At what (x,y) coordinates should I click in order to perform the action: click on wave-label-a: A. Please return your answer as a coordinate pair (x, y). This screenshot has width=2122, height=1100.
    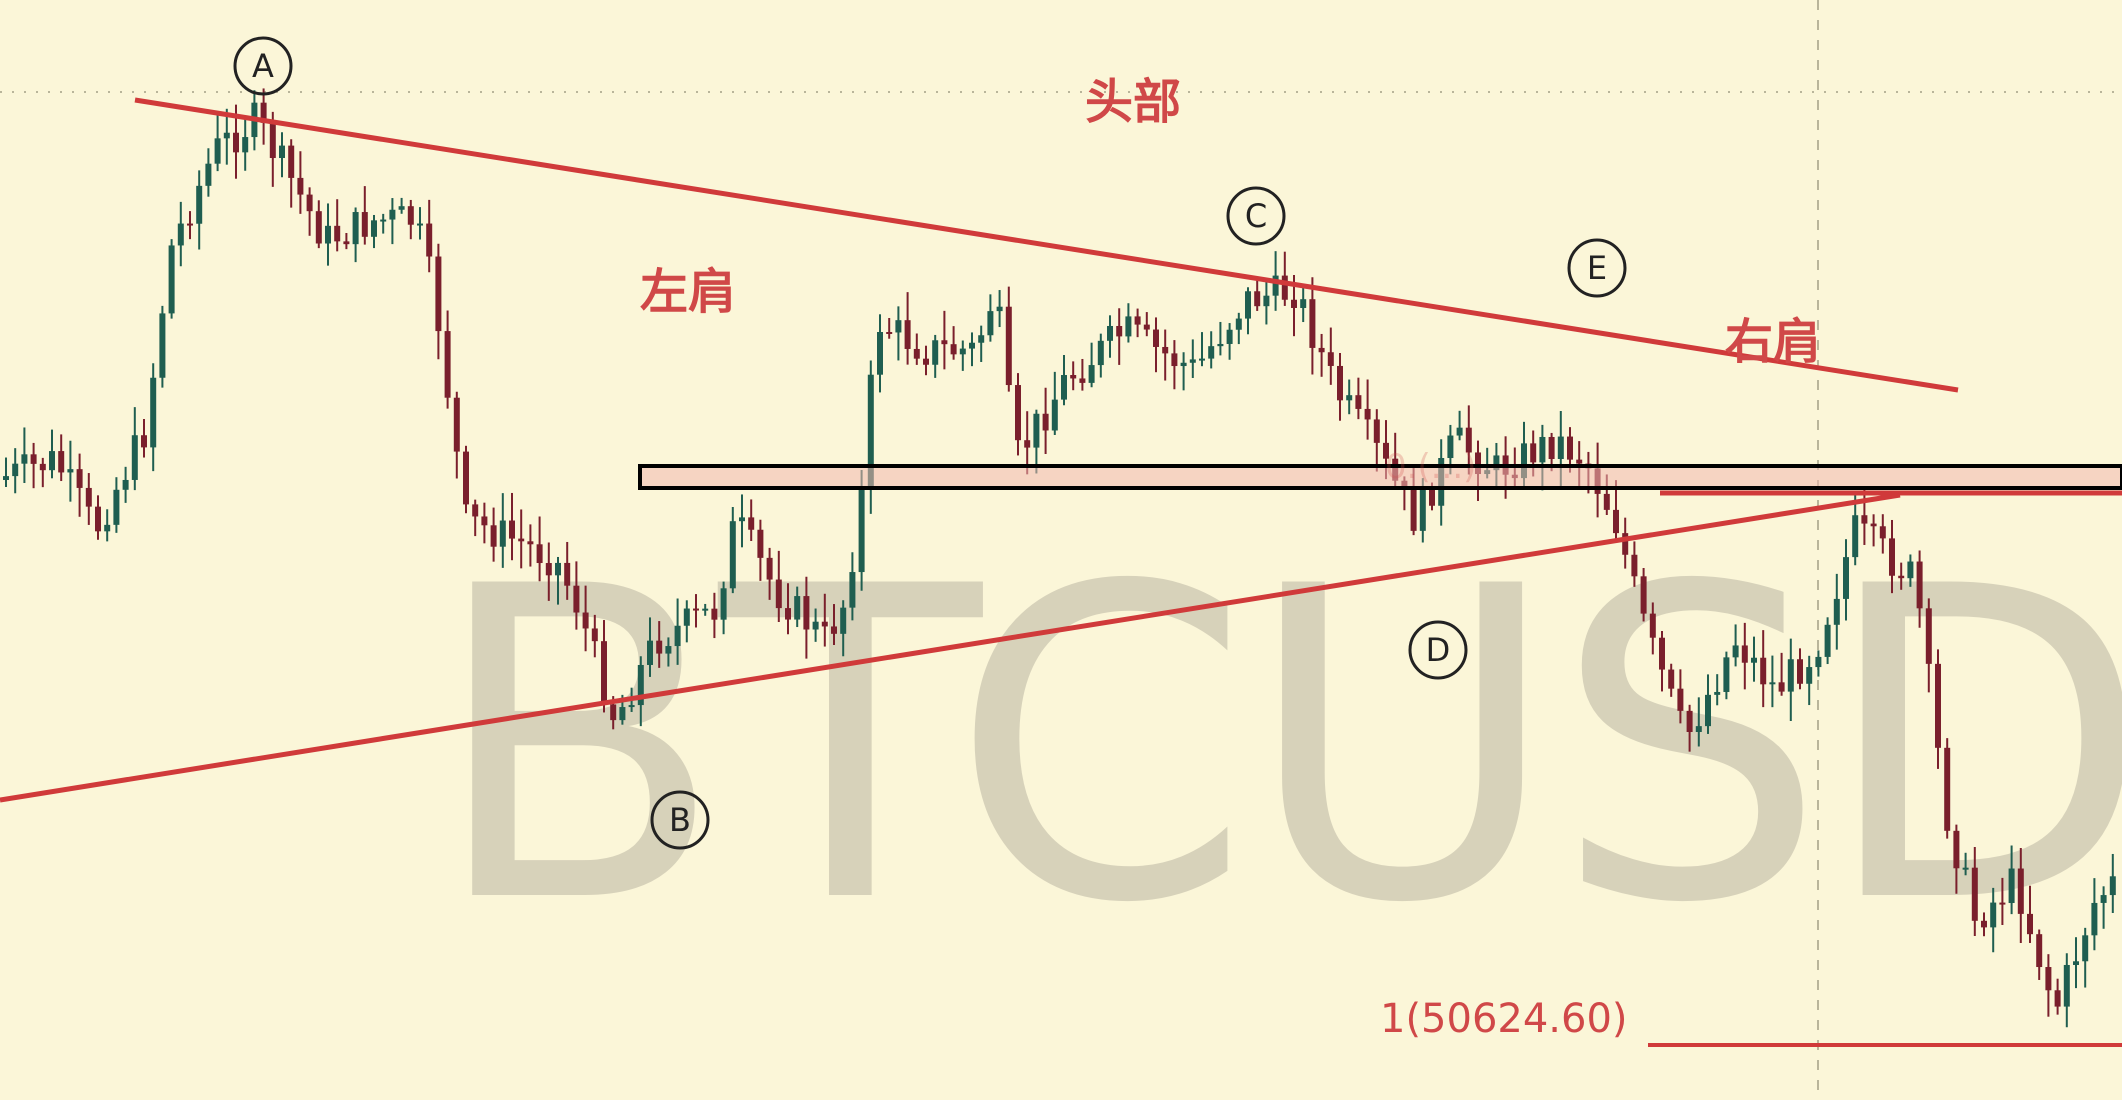
    Looking at the image, I should click on (263, 66).